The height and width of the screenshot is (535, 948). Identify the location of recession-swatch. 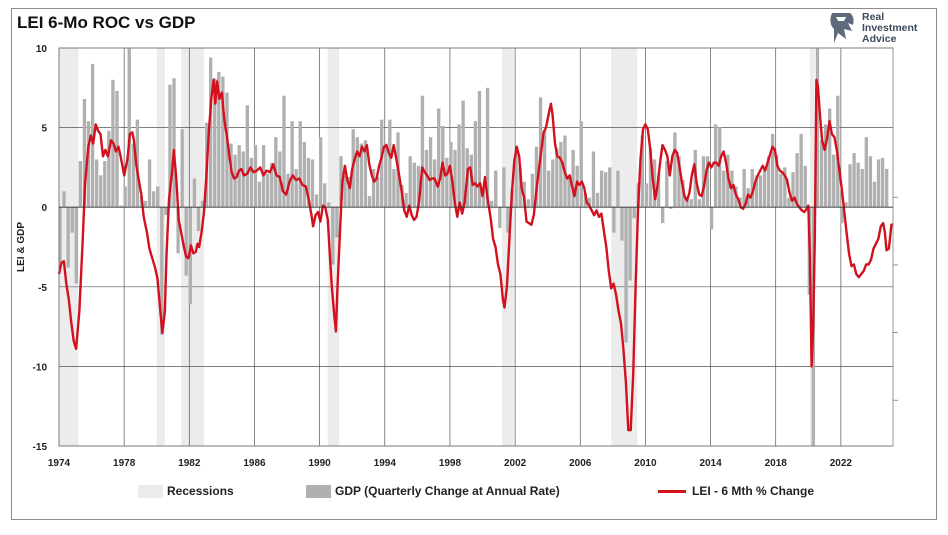
(150, 491).